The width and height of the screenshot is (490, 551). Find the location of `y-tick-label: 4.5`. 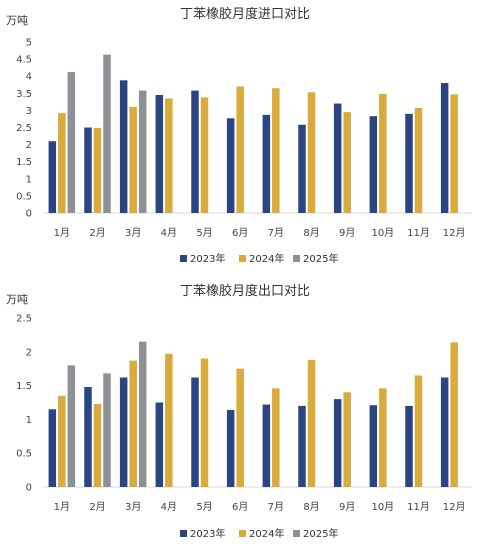

y-tick-label: 4.5 is located at coordinates (24, 60).